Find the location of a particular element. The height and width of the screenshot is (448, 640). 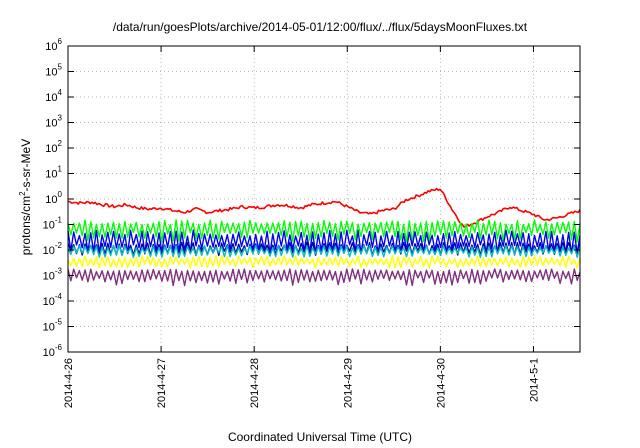

y-tick-label-exp: 1 is located at coordinates (60, 169).